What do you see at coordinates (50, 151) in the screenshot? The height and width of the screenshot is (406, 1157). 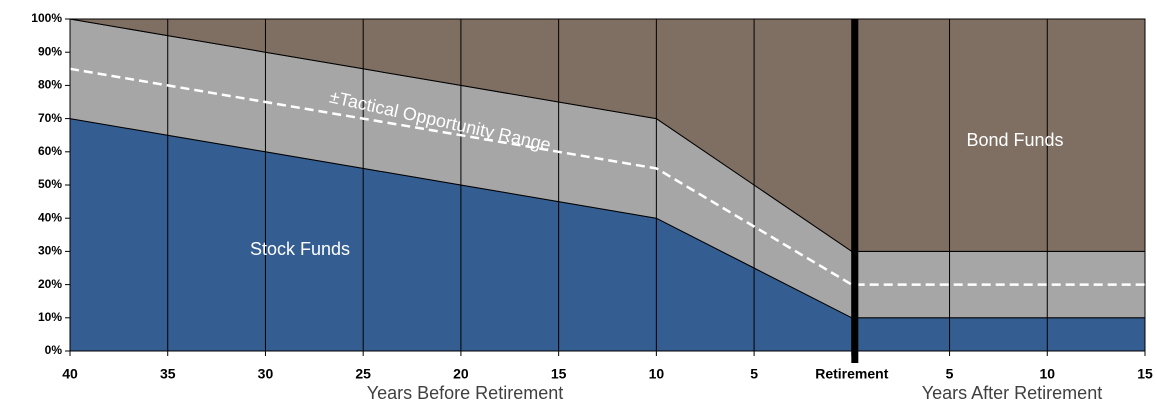 I see `y-tick-label: 60%` at bounding box center [50, 151].